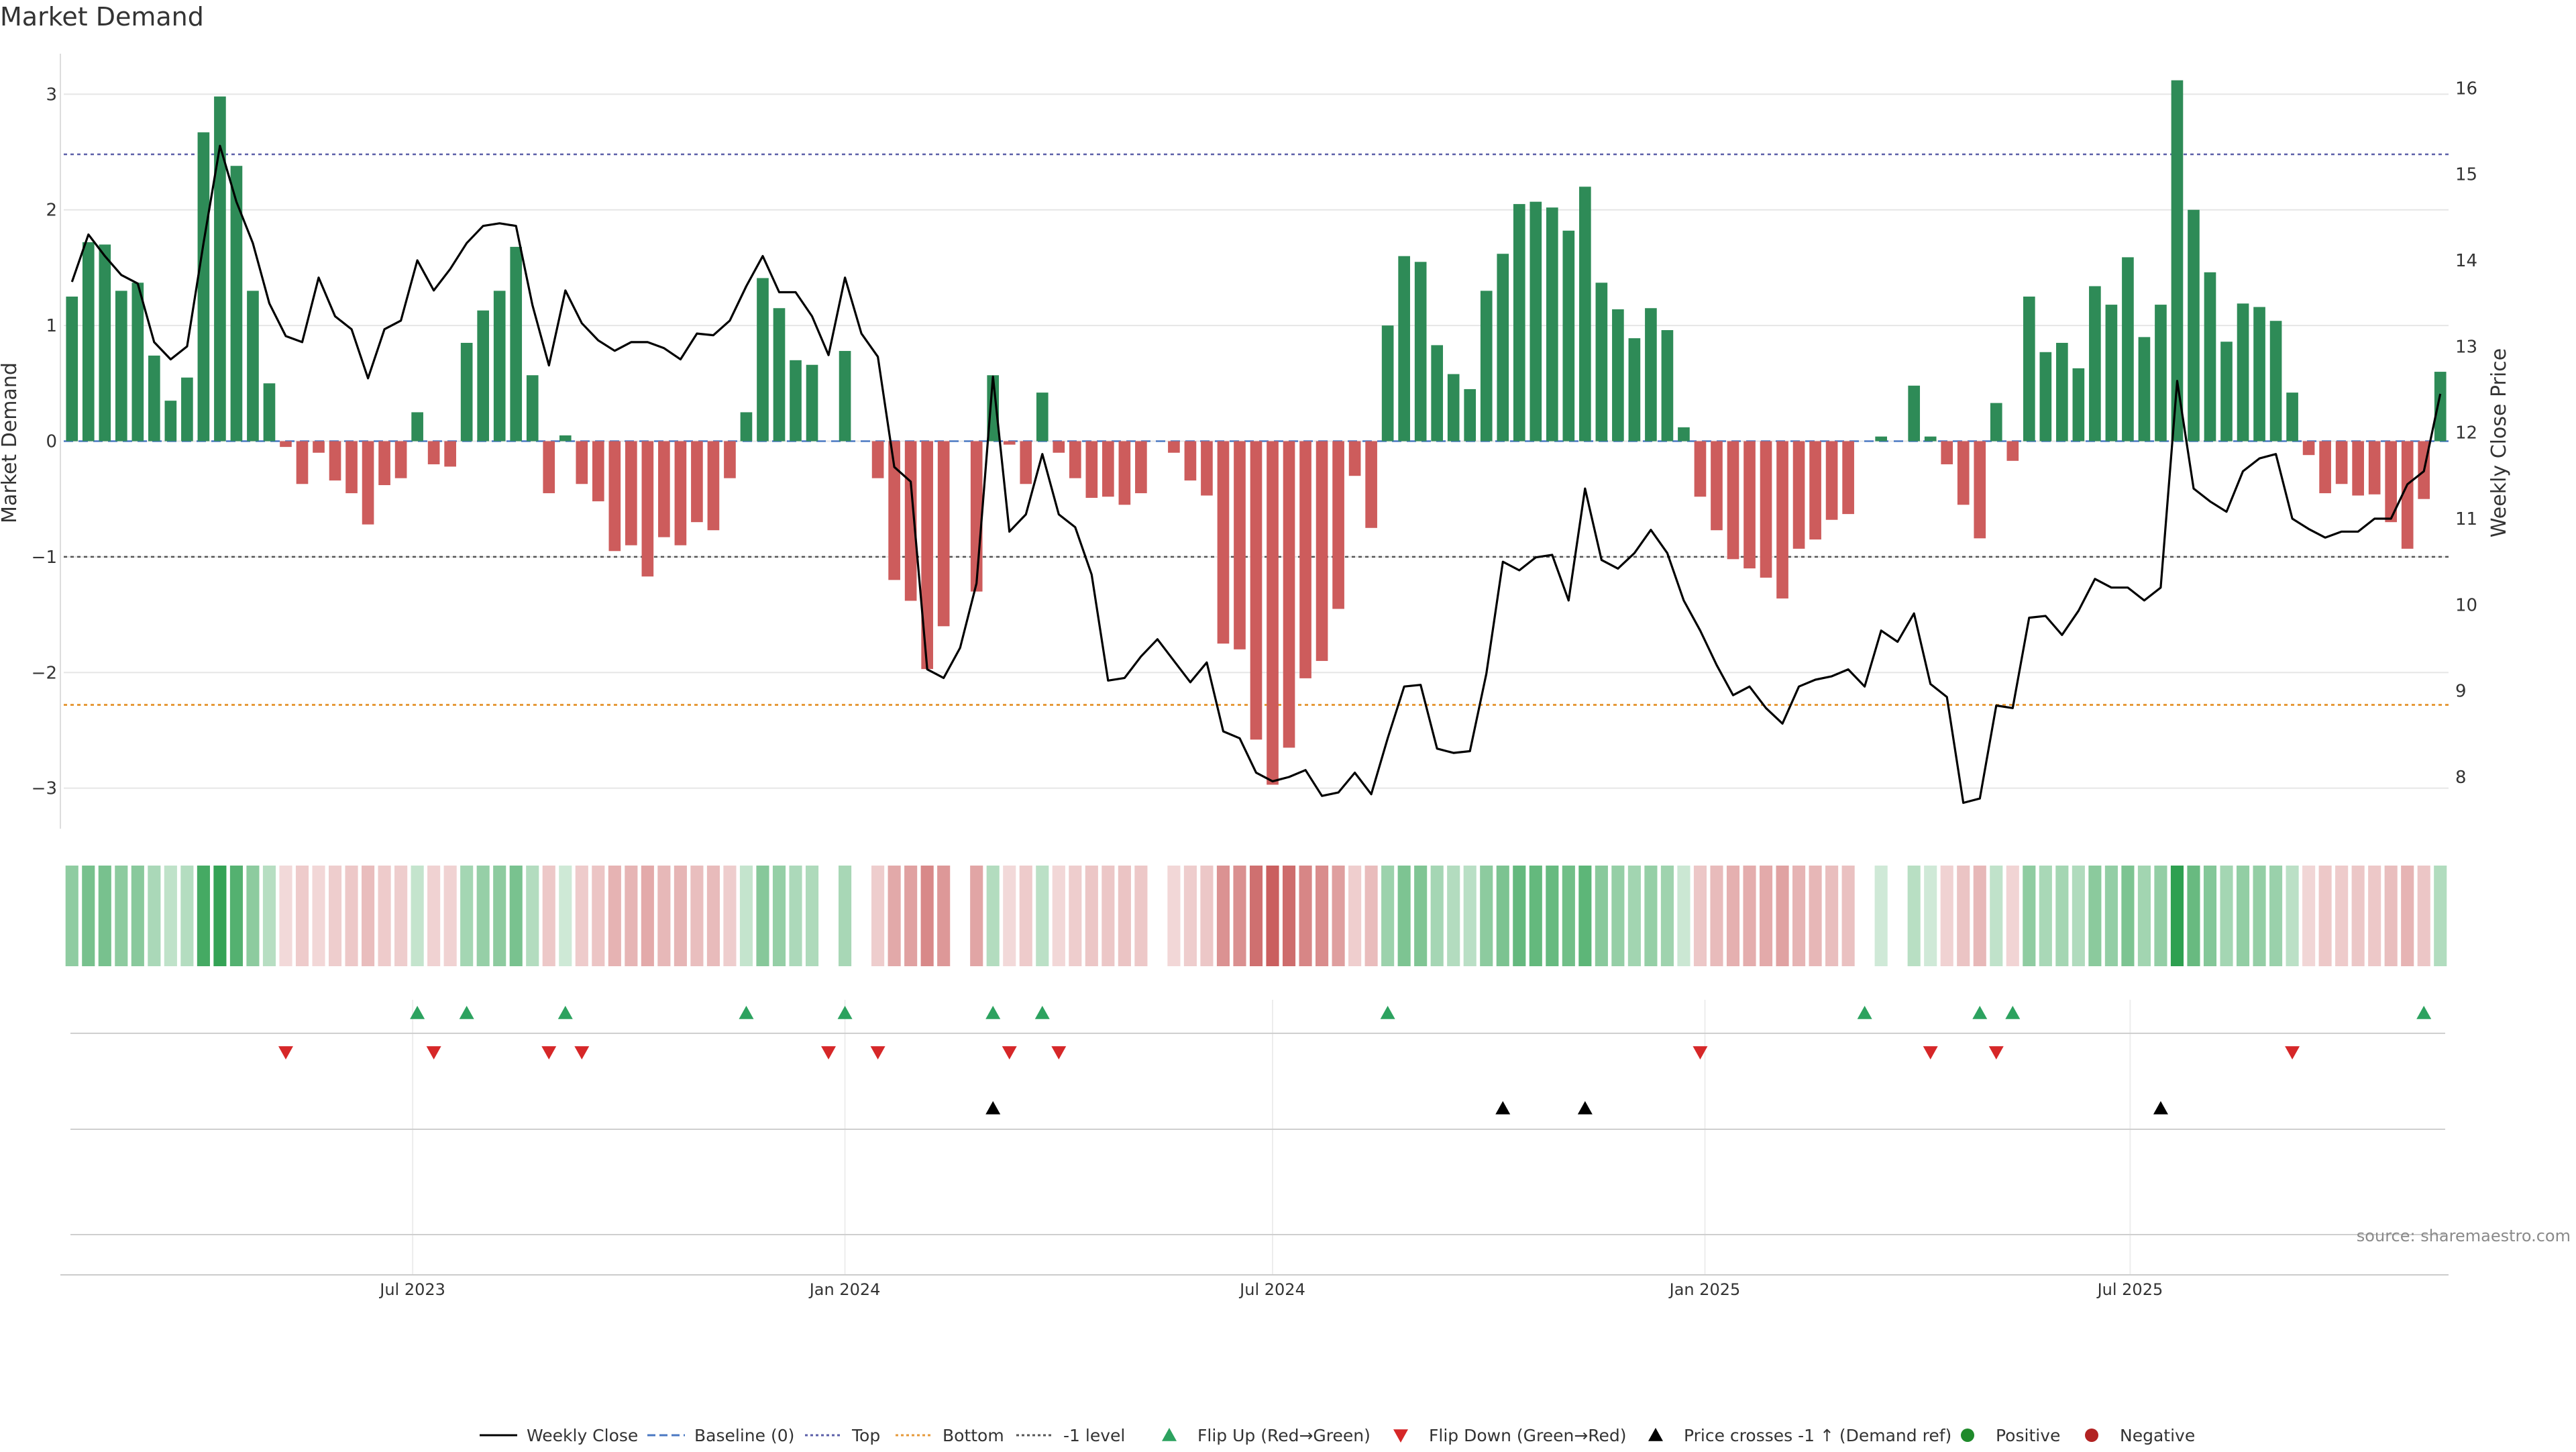 This screenshot has width=2576, height=1452. Describe the element at coordinates (2466, 519) in the screenshot. I see `y2-tick-label: 11` at that location.